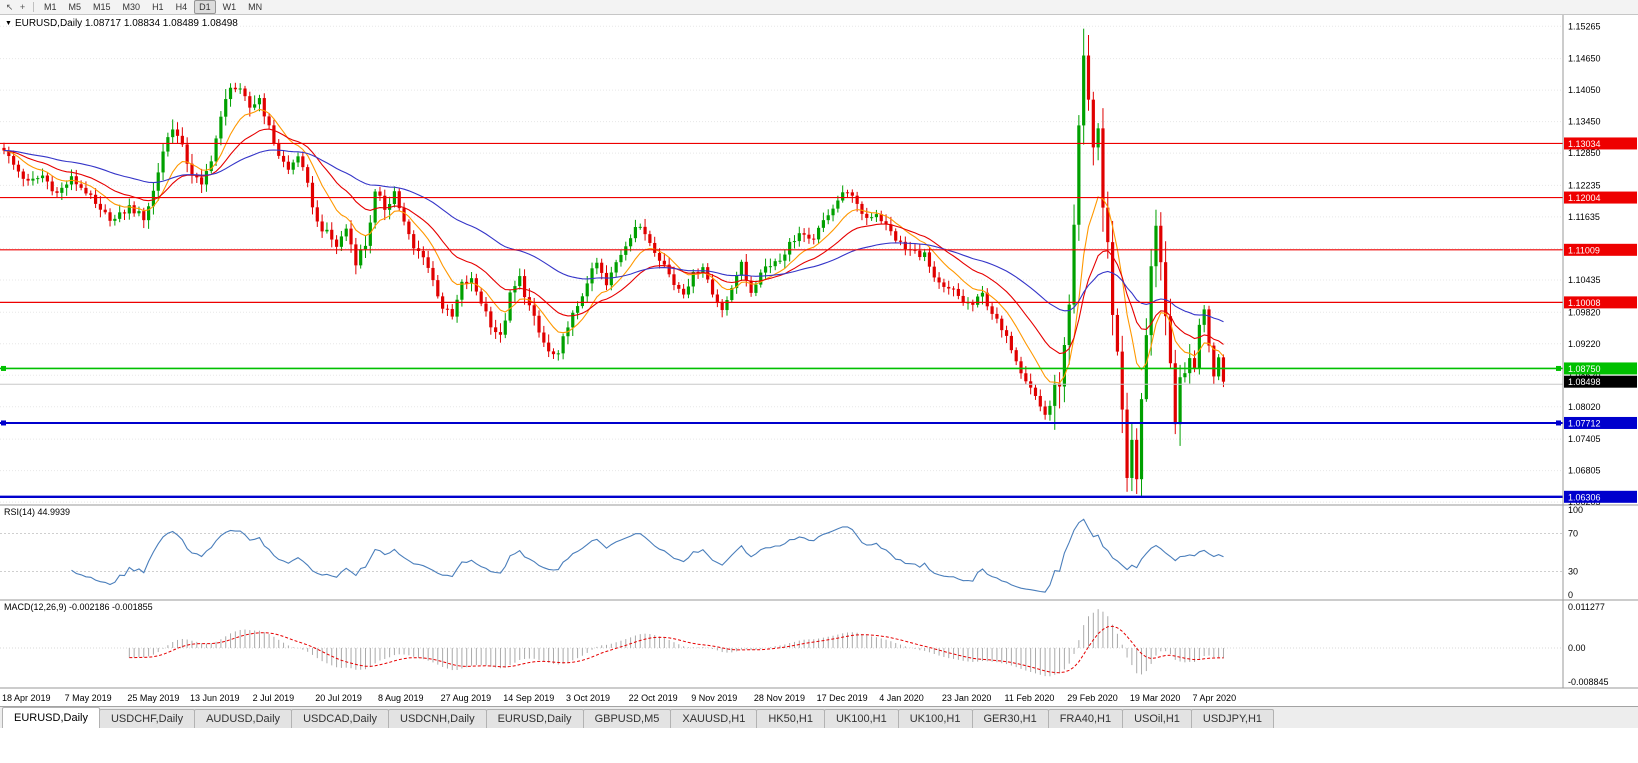 The image size is (1638, 763). I want to click on svg-text: 1.14050, so click(1584, 90).